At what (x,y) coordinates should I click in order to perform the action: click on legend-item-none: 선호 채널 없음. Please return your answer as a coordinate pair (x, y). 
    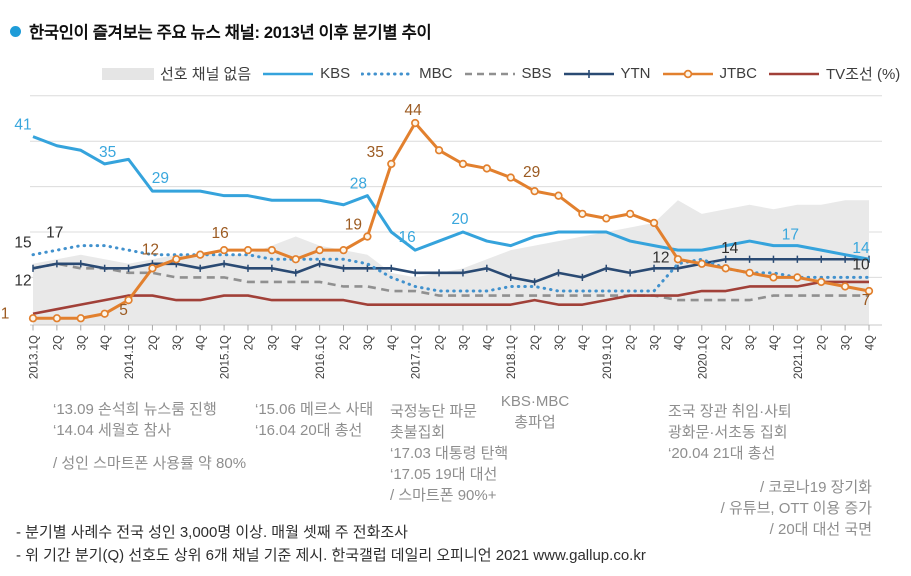
    Looking at the image, I should click on (176, 73).